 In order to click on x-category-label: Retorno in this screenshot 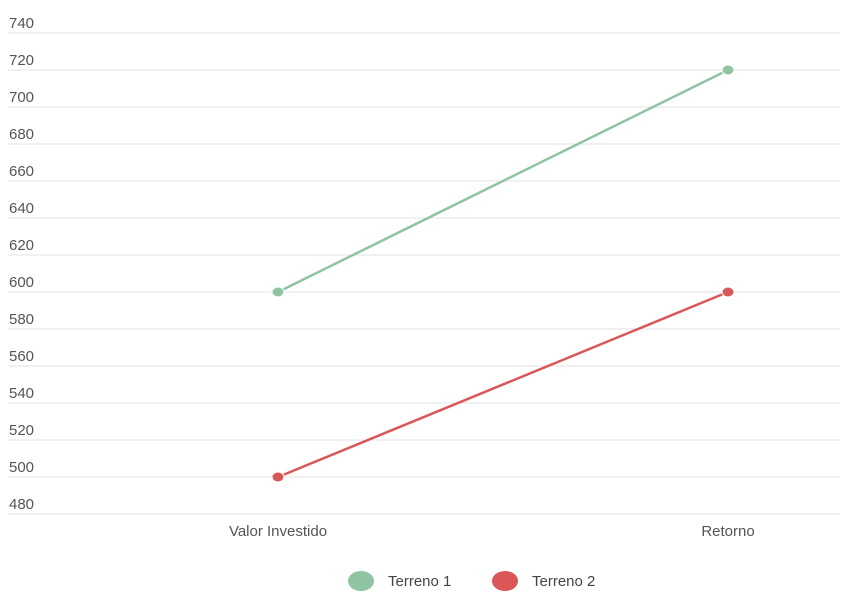, I will do `click(727, 531)`.